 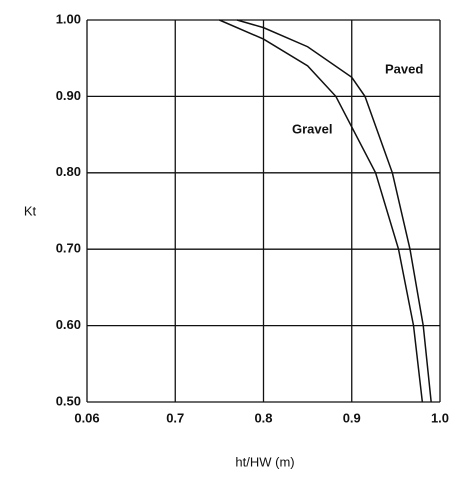 What do you see at coordinates (175, 417) in the screenshot?
I see `x-tick-label: 0.7` at bounding box center [175, 417].